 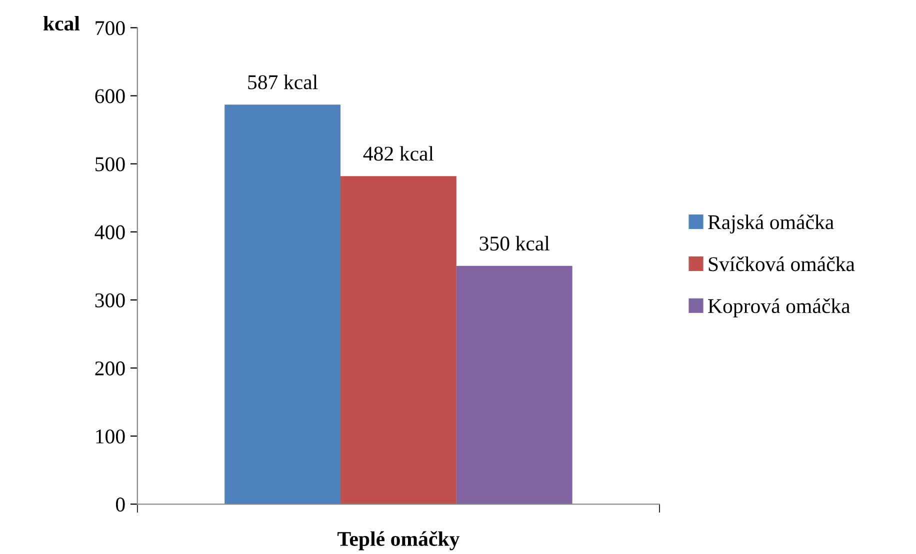 What do you see at coordinates (283, 82) in the screenshot?
I see `data-label: 587 kcal` at bounding box center [283, 82].